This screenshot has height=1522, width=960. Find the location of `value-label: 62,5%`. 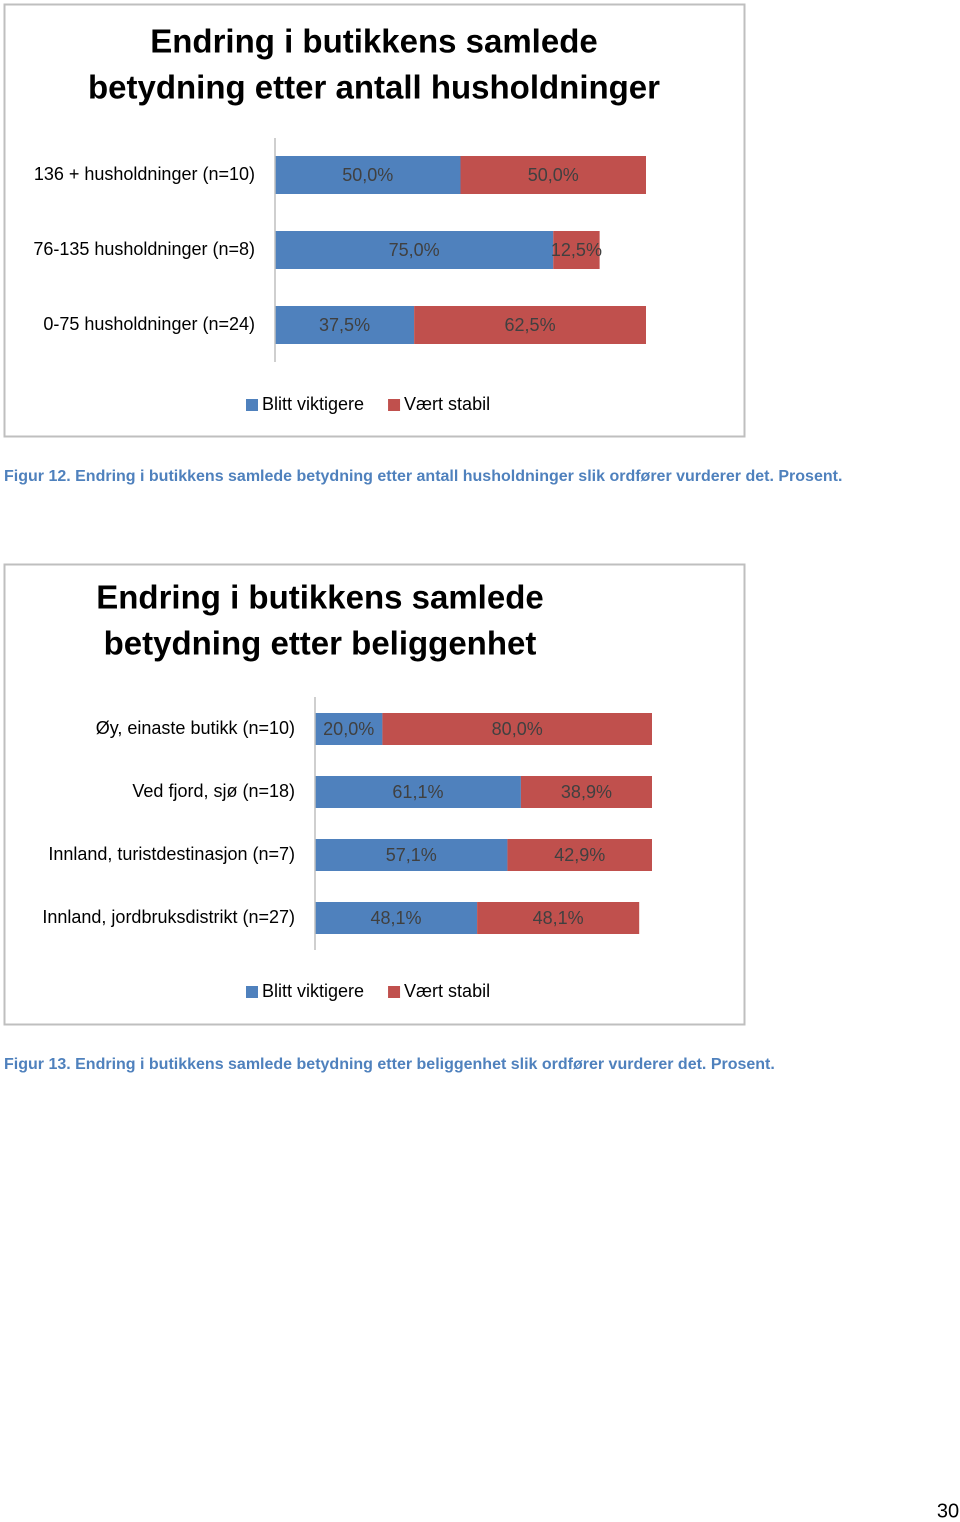

value-label: 62,5% is located at coordinates (530, 325).